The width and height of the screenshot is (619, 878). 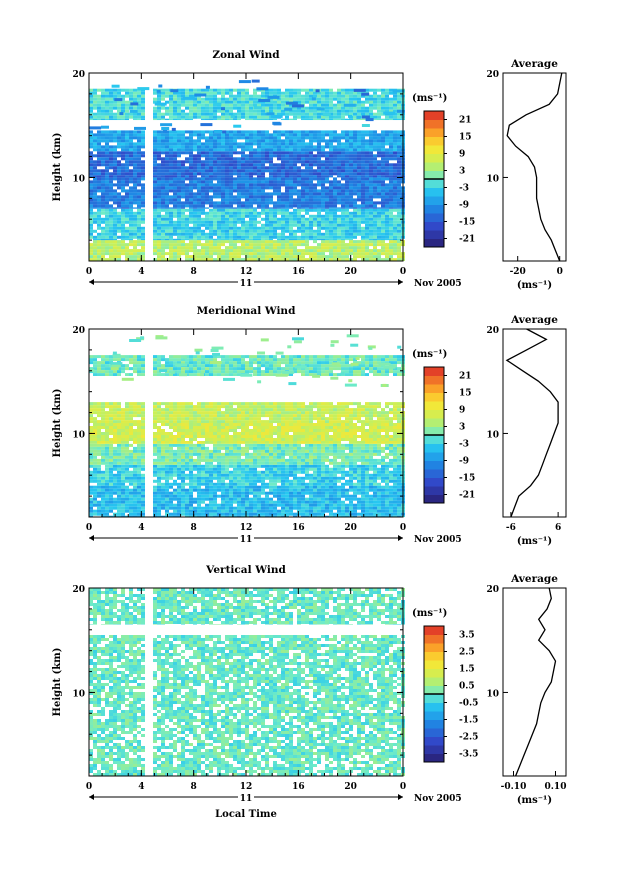 I want to click on heatmap-cells, so click(x=247, y=425).